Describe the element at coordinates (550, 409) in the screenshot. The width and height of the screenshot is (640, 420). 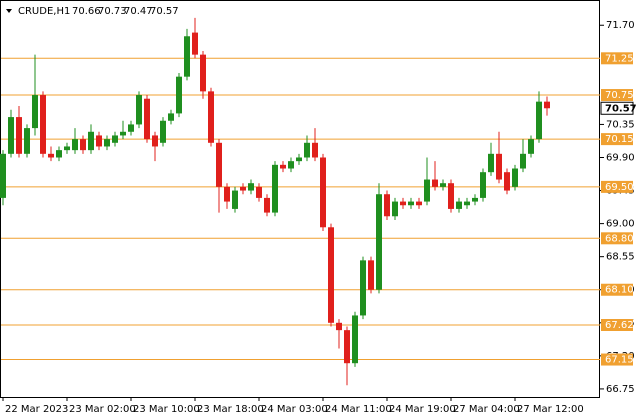
I see `x-tick-label: 27 Mar 12:00` at that location.